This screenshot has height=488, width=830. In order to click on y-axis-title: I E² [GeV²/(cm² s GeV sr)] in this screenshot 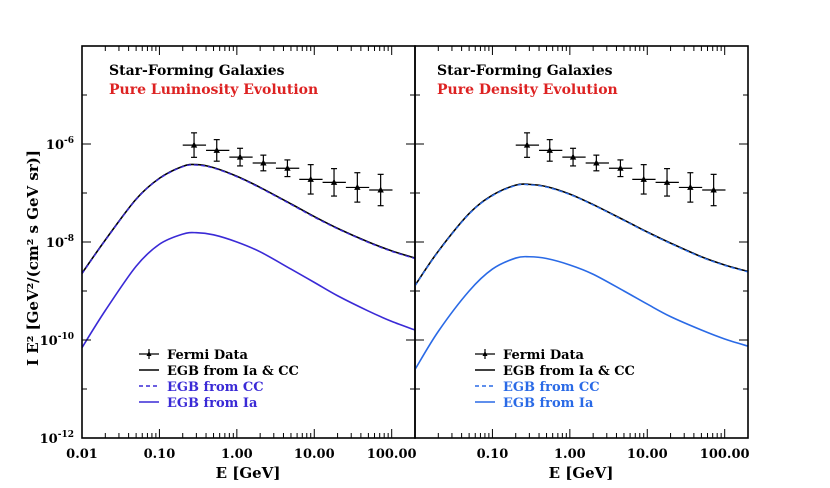, I will do `click(33, 258)`.